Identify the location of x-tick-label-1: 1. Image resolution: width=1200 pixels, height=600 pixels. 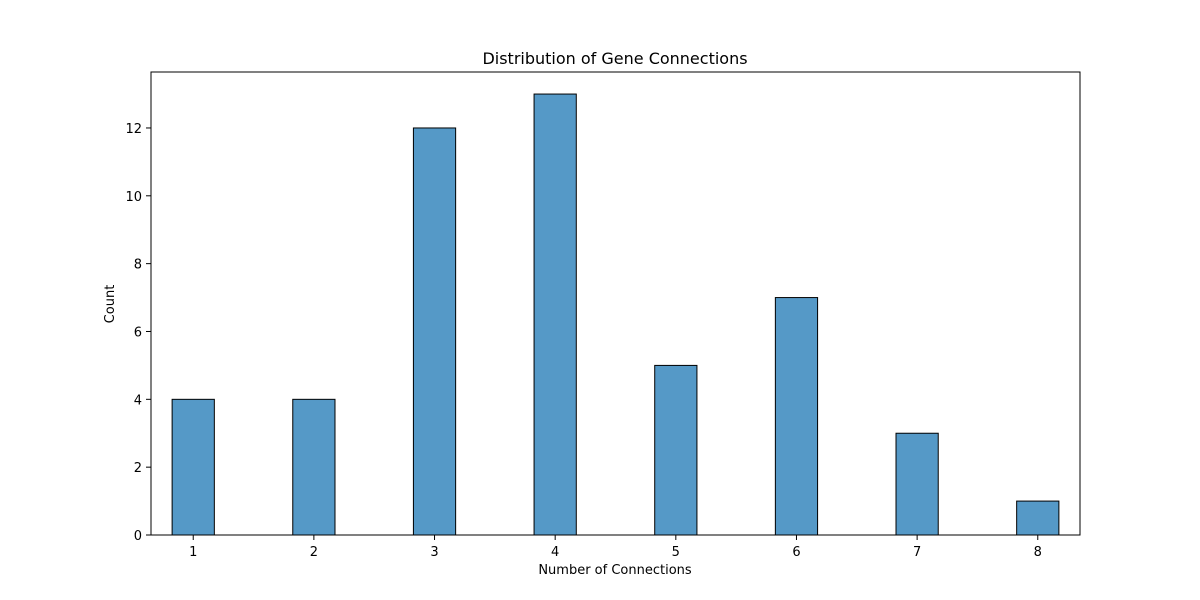
(193, 552).